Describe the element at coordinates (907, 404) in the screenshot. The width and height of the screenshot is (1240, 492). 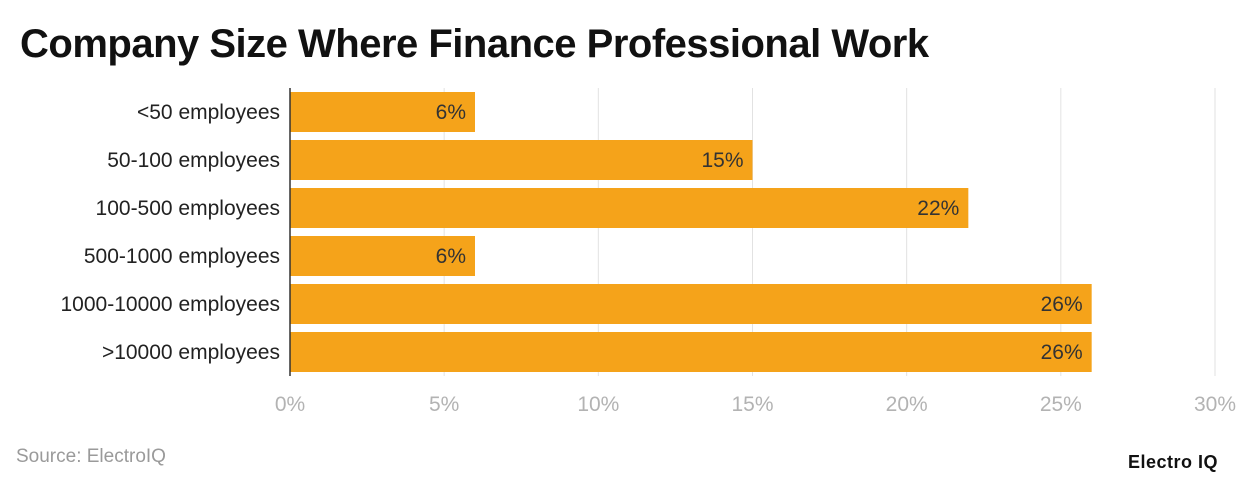
I see `x-tick-label: 20%` at that location.